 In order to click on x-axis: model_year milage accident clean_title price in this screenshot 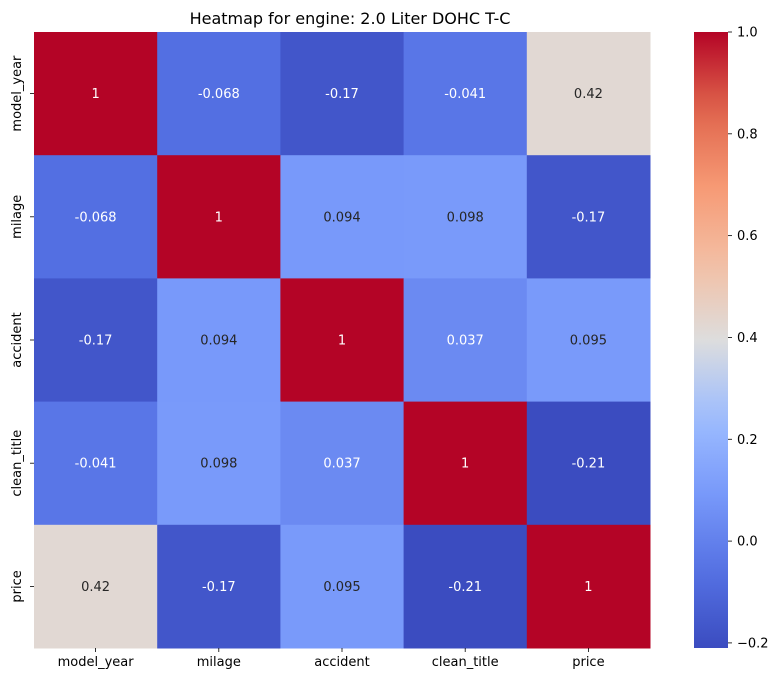, I will do `click(331, 659)`.